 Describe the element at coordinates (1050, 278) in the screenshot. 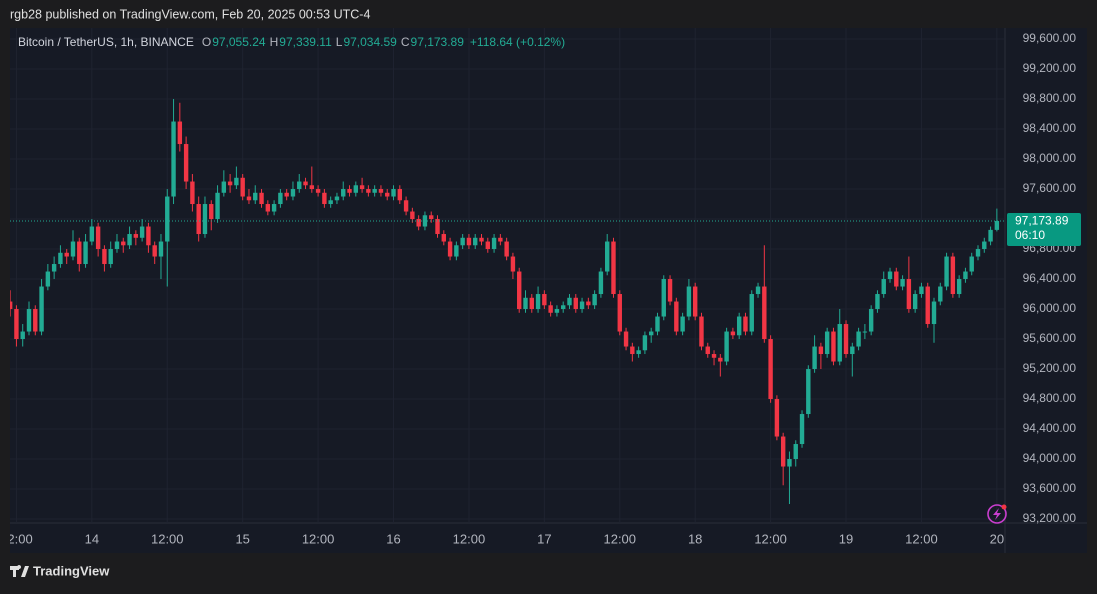

I see `y-tick-label: 96,400.00` at that location.